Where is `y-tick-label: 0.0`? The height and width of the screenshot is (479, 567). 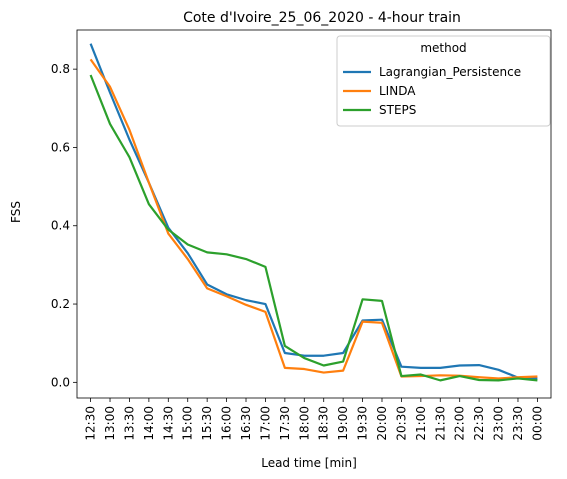 y-tick-label: 0.0 is located at coordinates (60, 382).